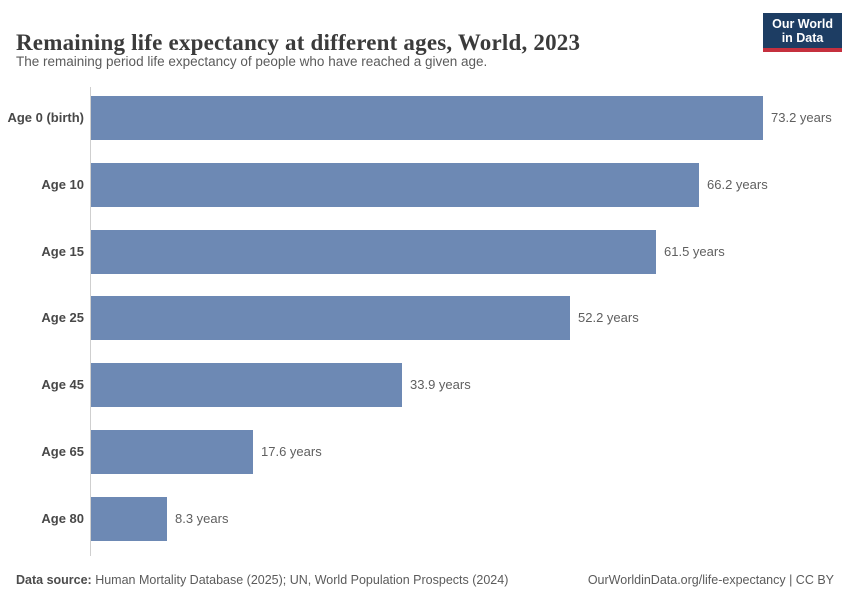 The height and width of the screenshot is (600, 850). I want to click on category-label: Age 10, so click(62, 184).